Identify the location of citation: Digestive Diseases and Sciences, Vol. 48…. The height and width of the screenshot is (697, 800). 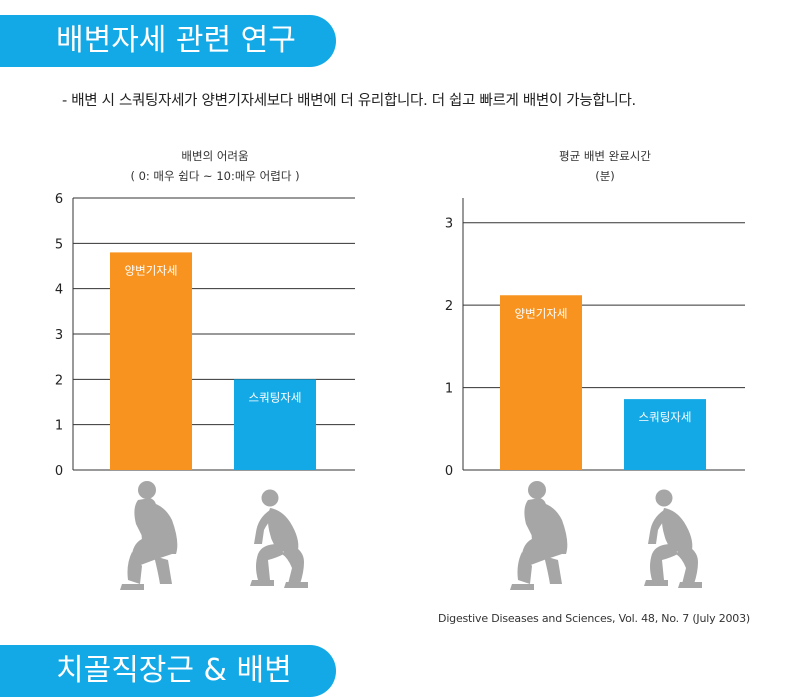
(594, 618).